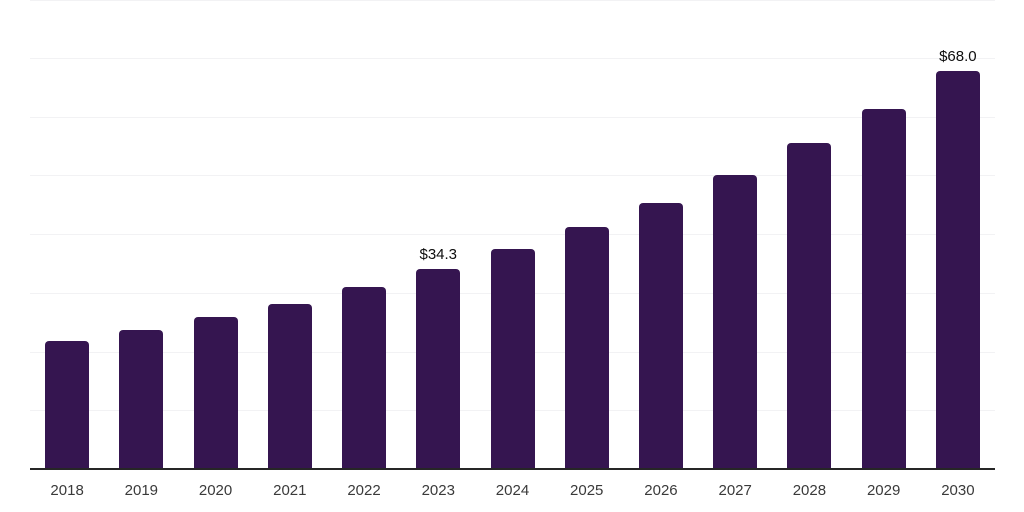  I want to click on x-tick-label-2024: 2024, so click(512, 490).